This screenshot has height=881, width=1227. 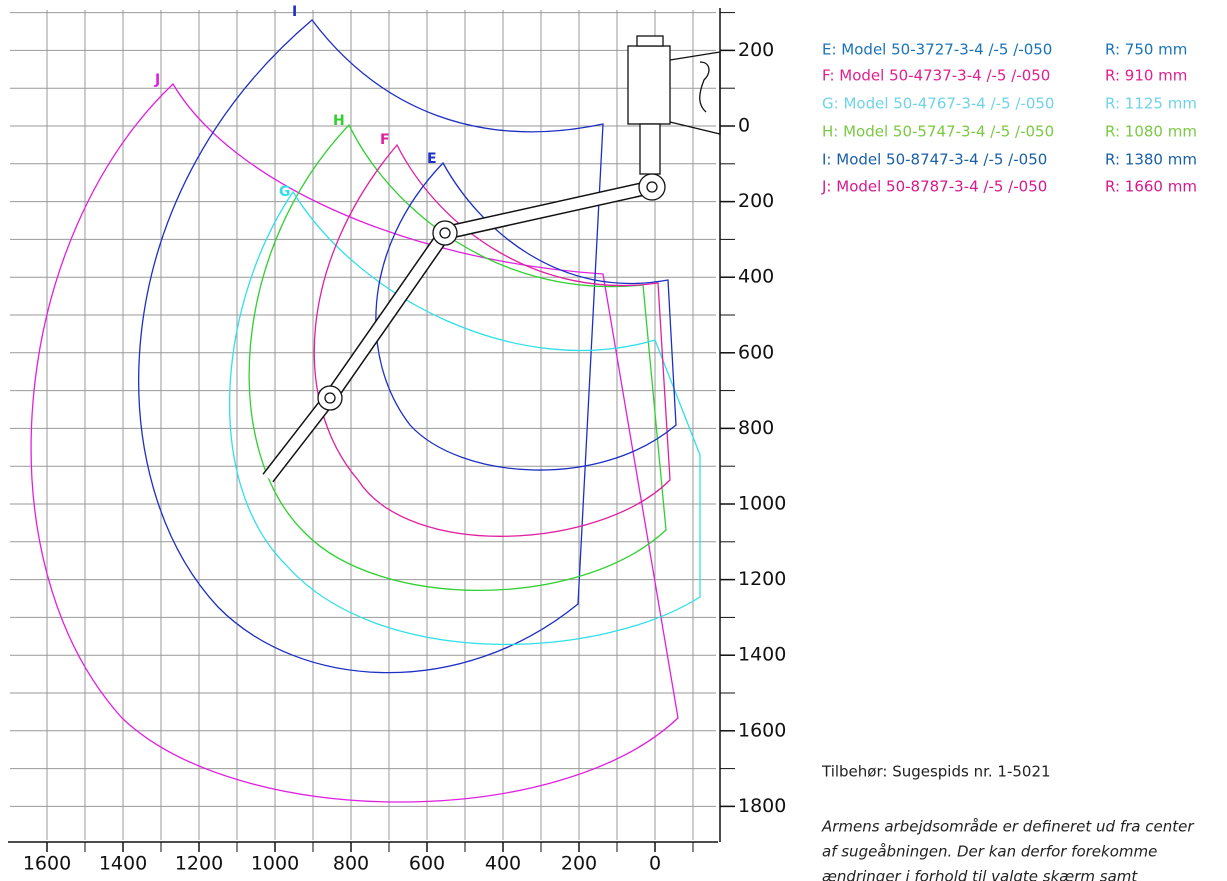 I want to click on y-tick-label: 0, so click(x=744, y=126).